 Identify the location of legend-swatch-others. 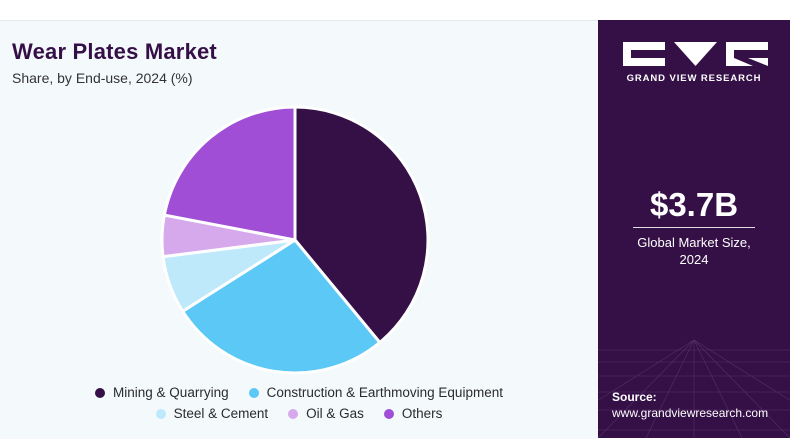
(388, 413).